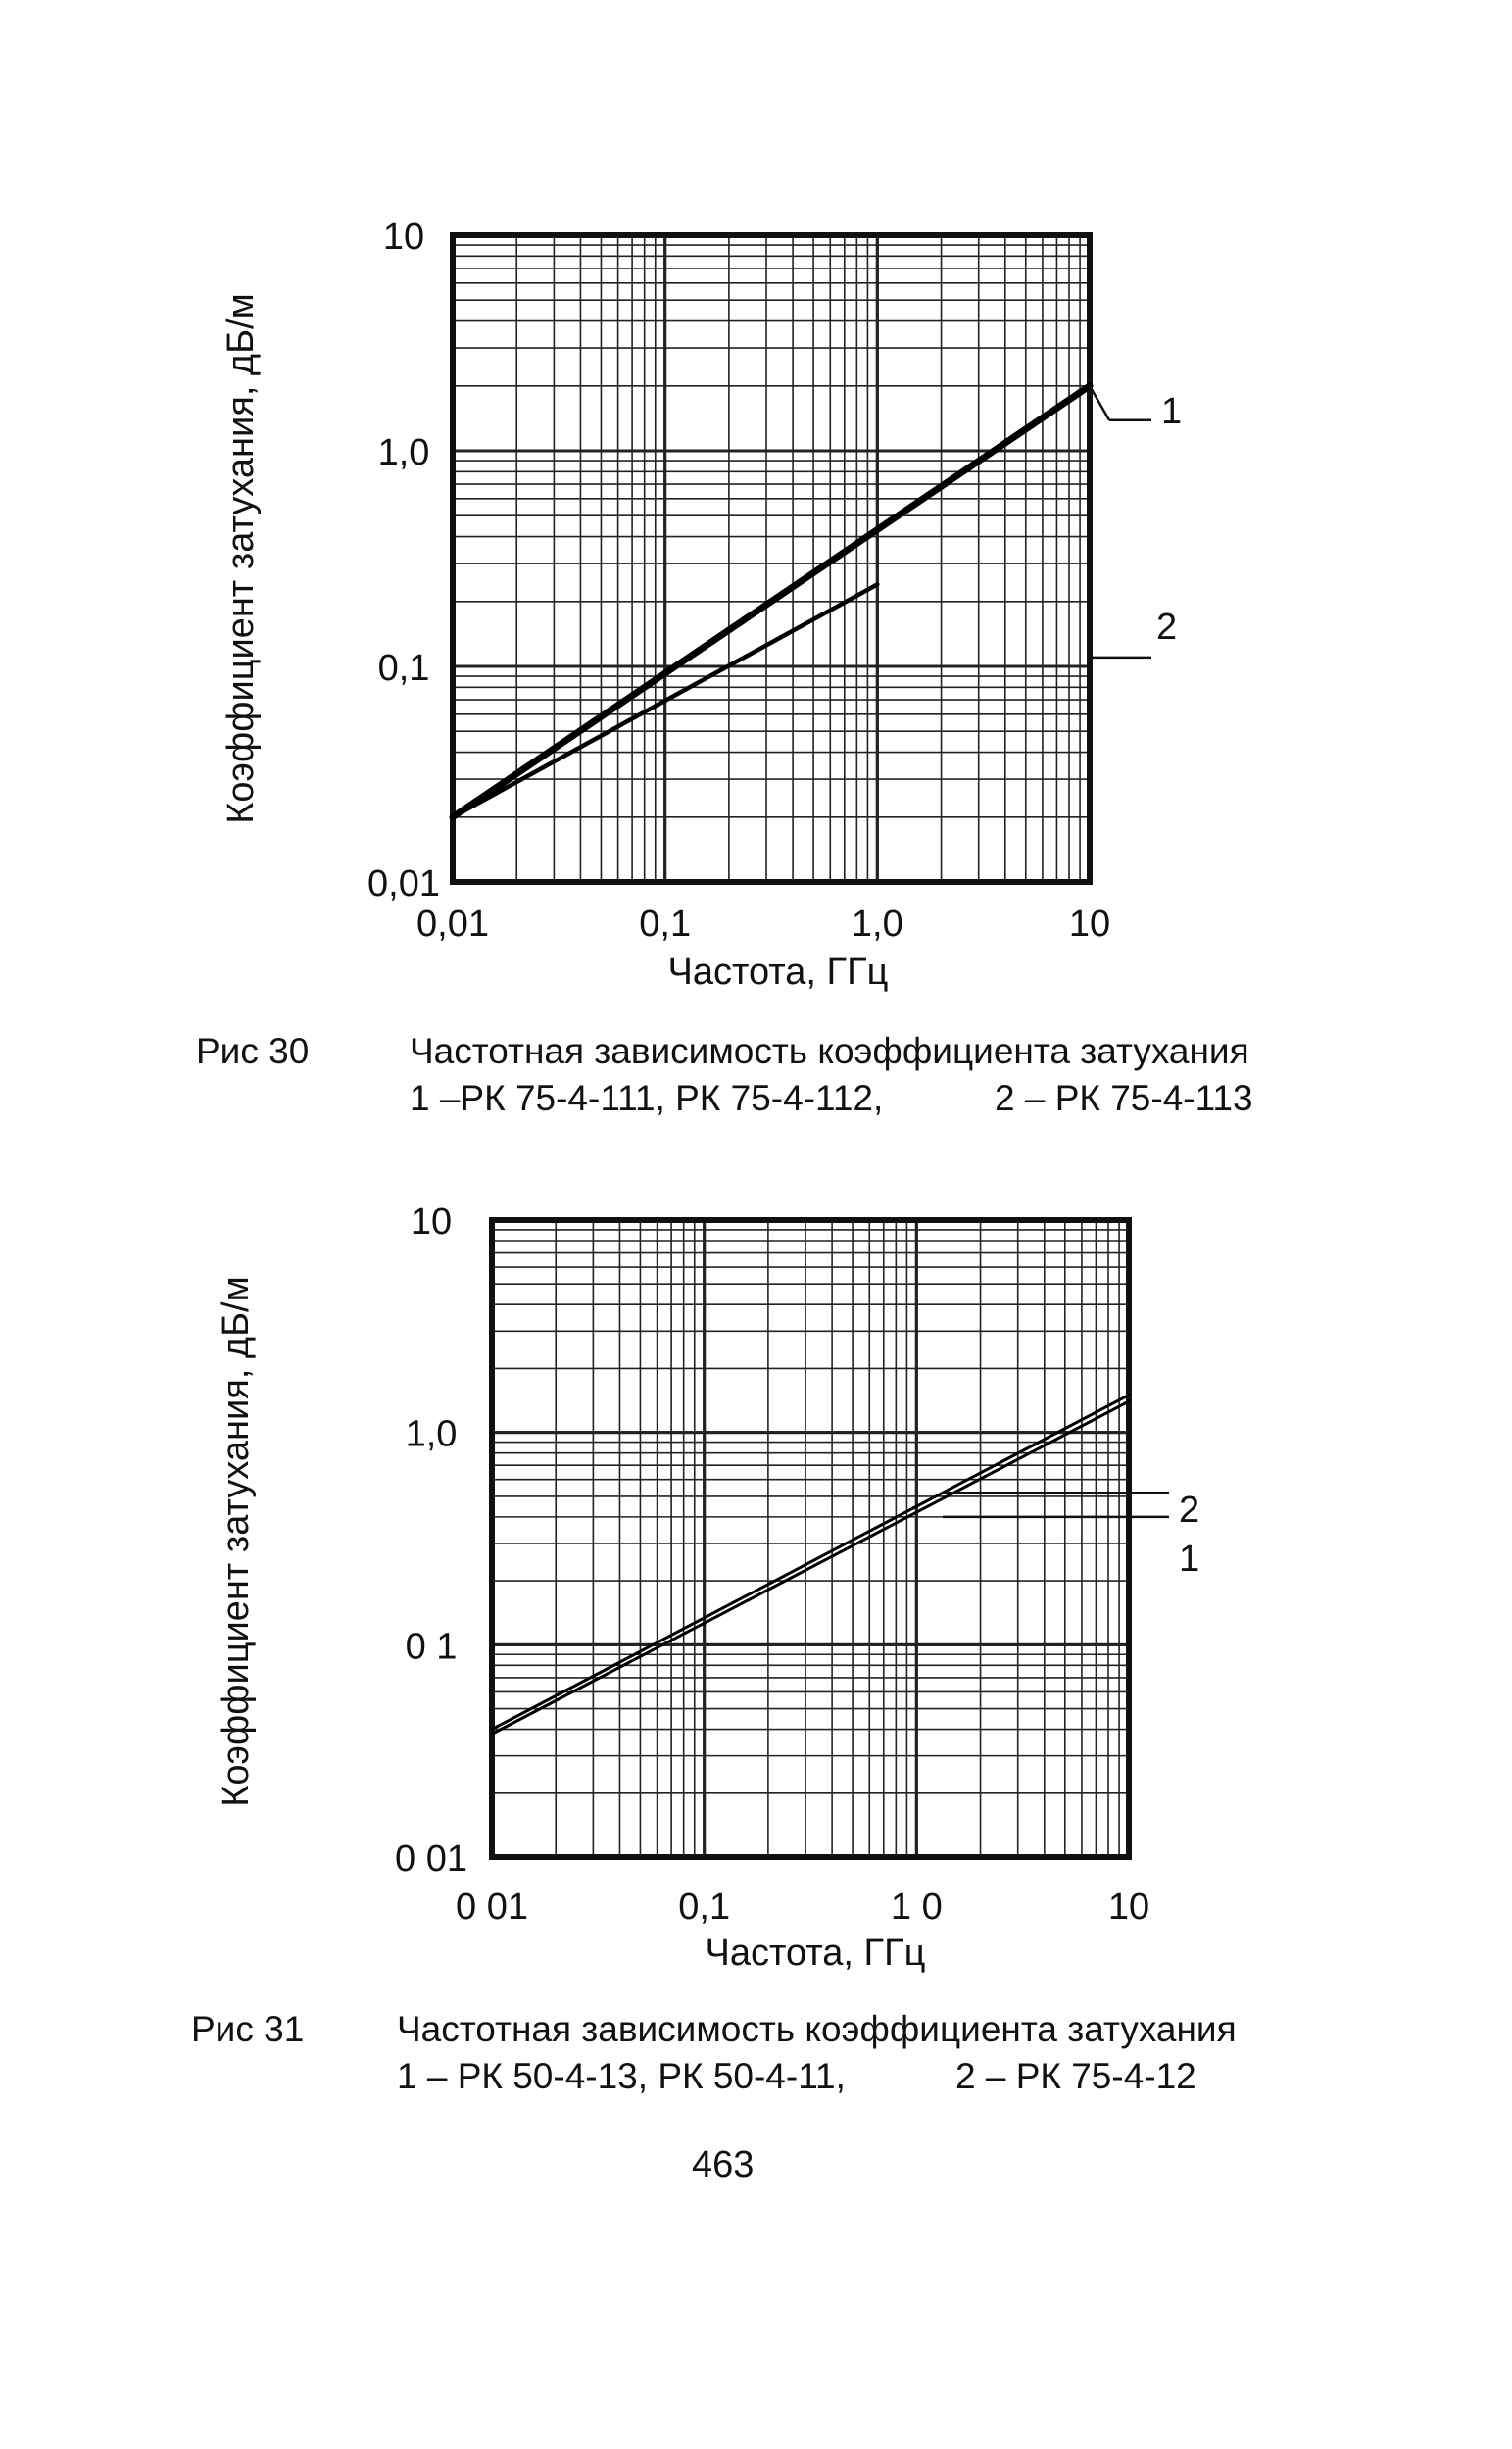 The width and height of the screenshot is (1512, 2449). I want to click on x-tick-label: 1 0, so click(917, 1907).